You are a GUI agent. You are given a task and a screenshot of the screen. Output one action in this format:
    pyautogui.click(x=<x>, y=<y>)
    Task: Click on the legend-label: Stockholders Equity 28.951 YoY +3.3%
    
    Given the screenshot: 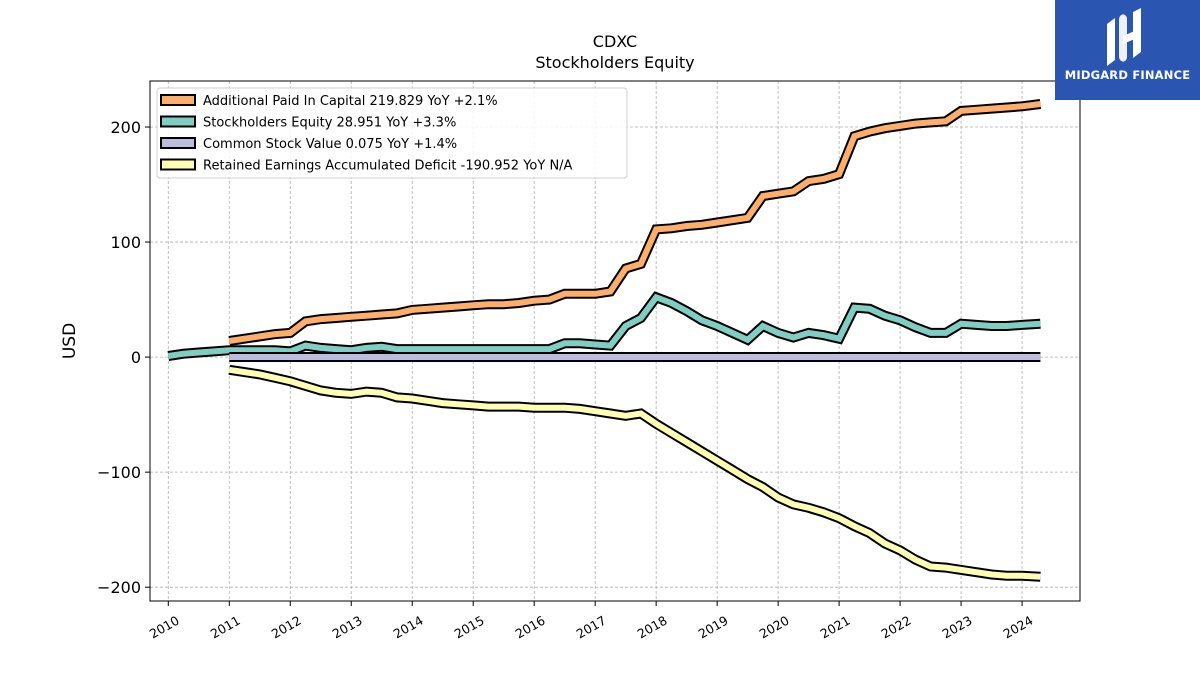 What is the action you would take?
    pyautogui.click(x=329, y=123)
    